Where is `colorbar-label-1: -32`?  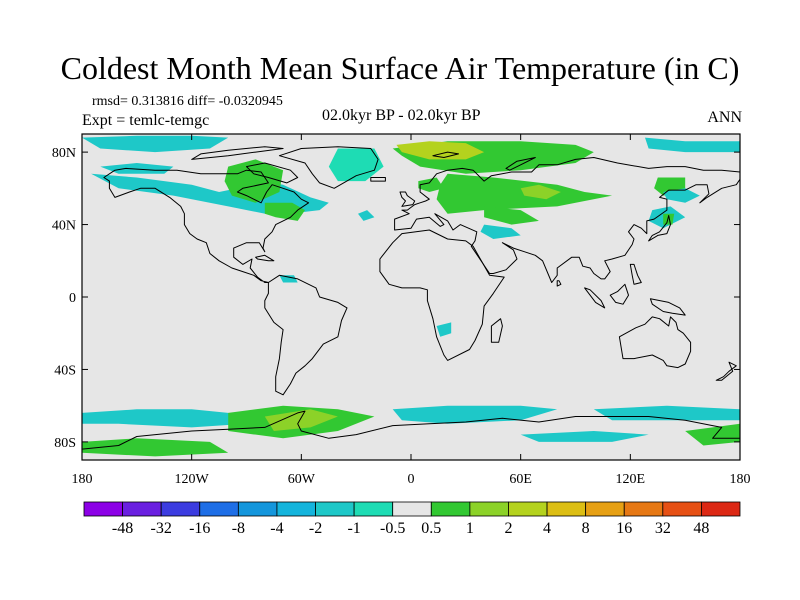
colorbar-label-1: -32 is located at coordinates (161, 528).